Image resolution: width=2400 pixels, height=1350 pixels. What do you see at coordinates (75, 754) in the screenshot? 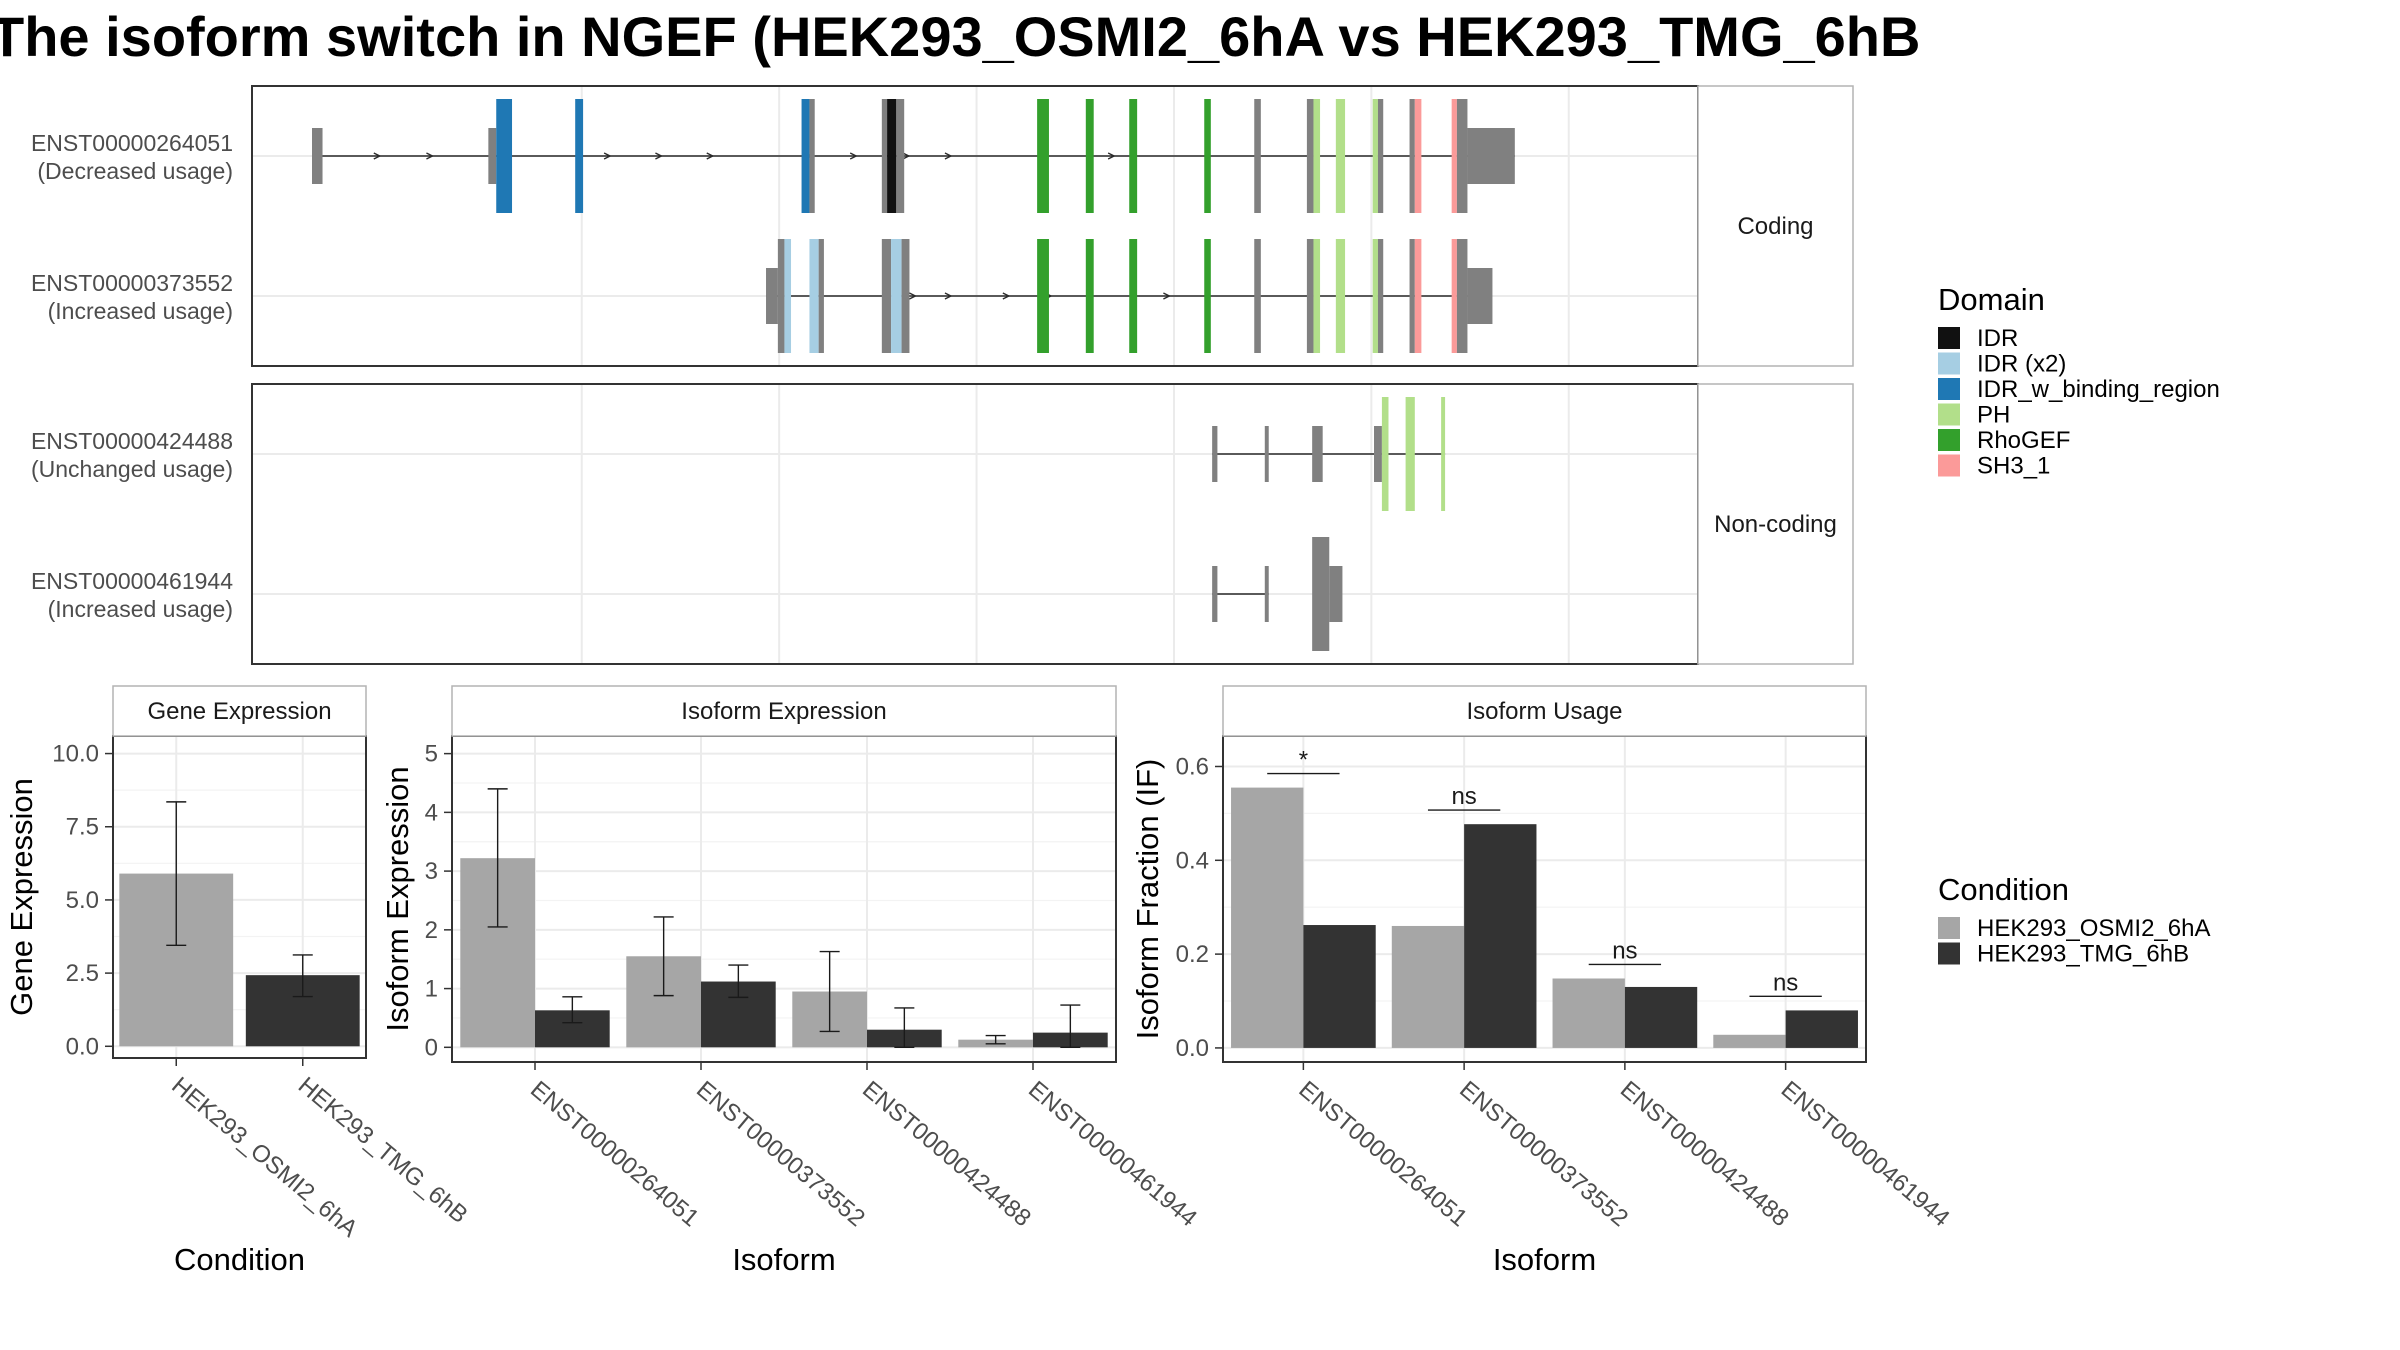
I see `y-tick-label: 10.0` at bounding box center [75, 754].